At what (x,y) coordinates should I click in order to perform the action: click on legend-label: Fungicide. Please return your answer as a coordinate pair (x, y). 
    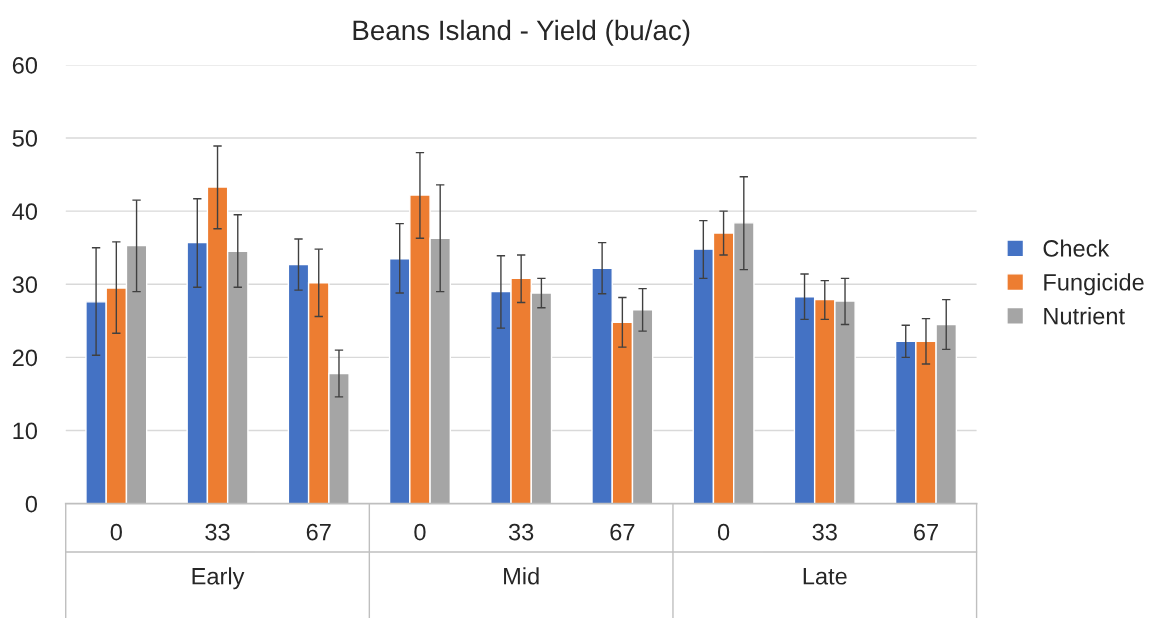
    Looking at the image, I should click on (1094, 284).